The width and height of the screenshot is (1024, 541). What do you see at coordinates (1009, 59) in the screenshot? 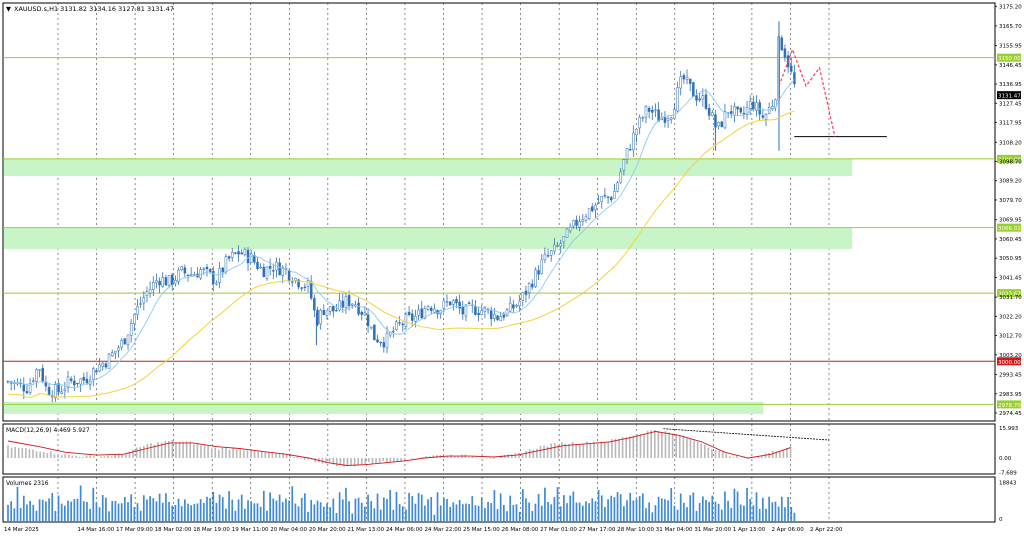
I see `level-price-label: 3150.00` at bounding box center [1009, 59].